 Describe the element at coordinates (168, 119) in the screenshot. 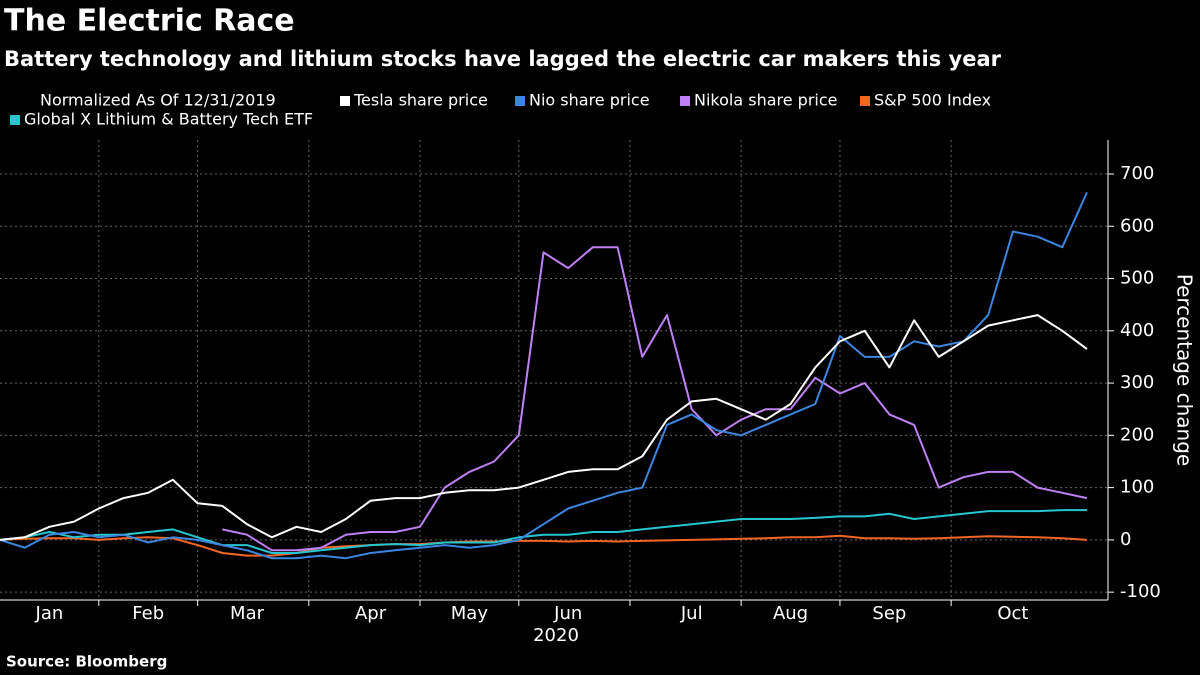

I see `legend-label: Global X Lithium & Battery Tech ETF` at that location.